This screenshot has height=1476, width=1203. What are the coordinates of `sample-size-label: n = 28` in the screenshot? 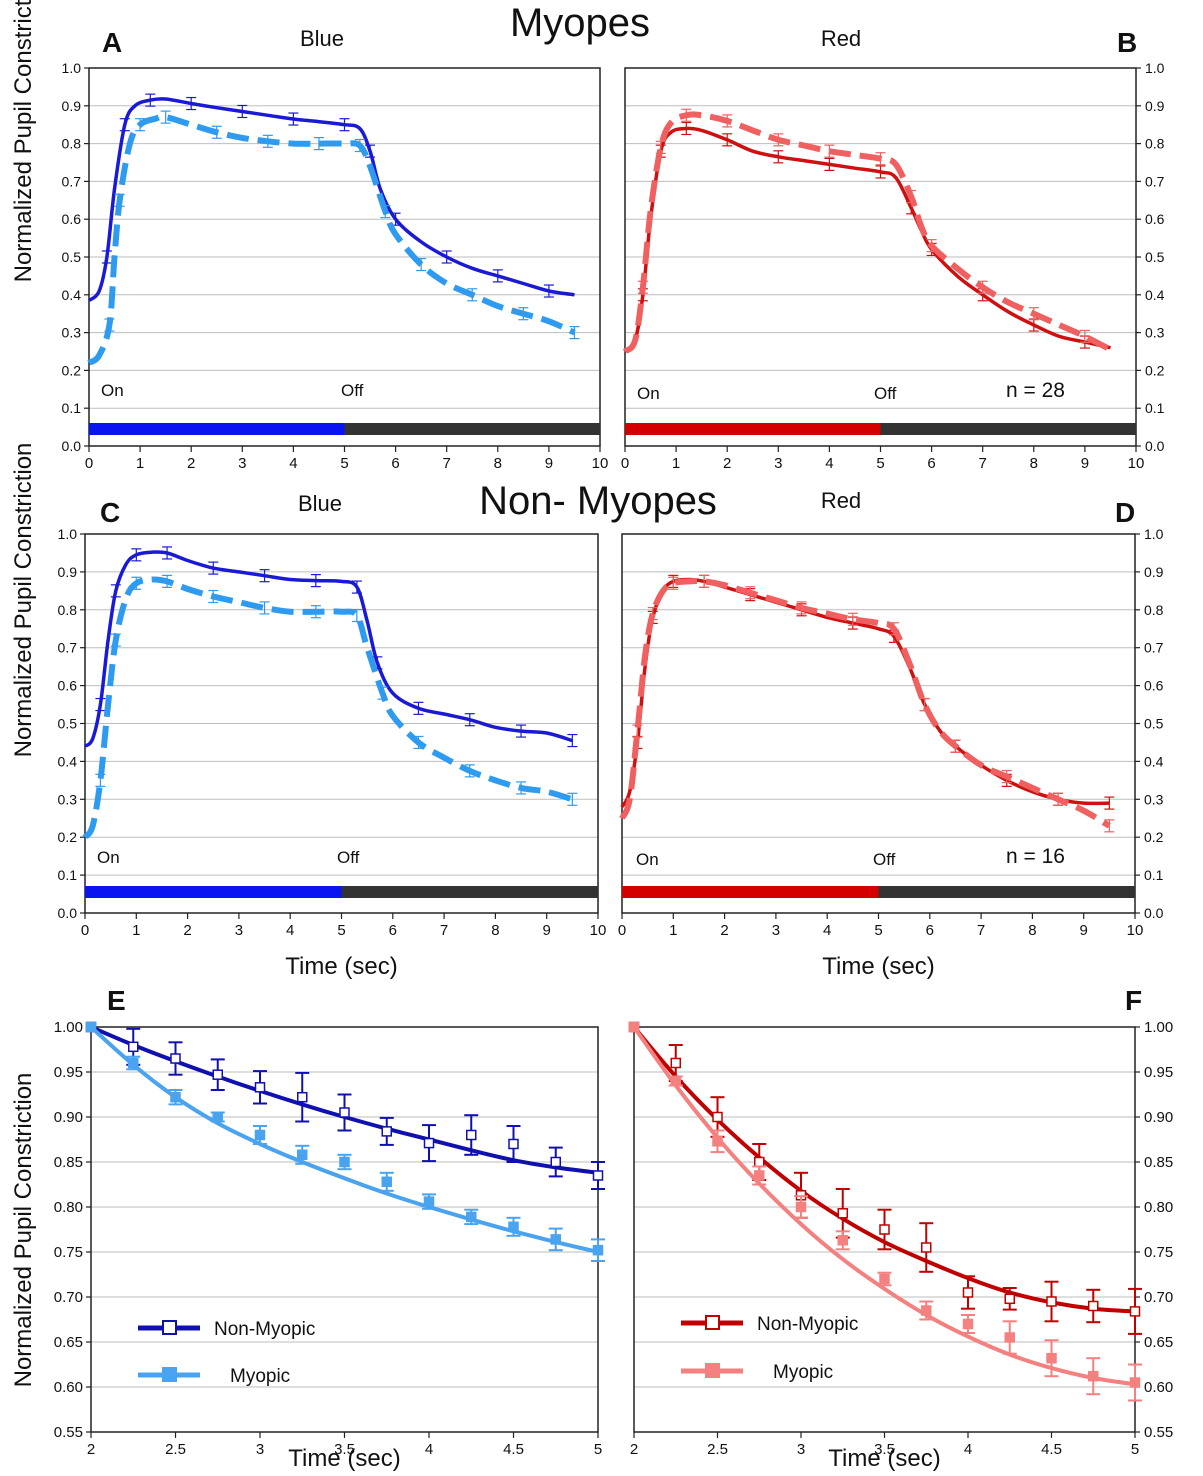 It's located at (1035, 390).